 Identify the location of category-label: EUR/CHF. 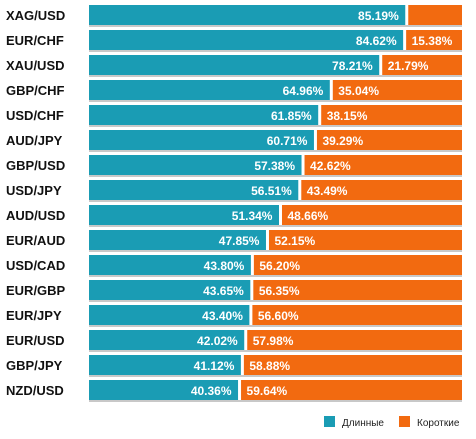
(35, 40).